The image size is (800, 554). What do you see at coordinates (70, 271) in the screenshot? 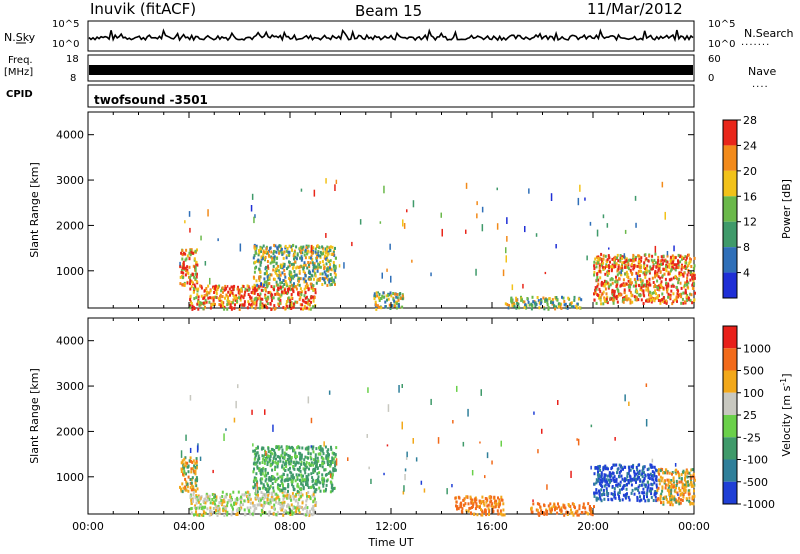
I see `y-tick-label: 1000` at bounding box center [70, 271].